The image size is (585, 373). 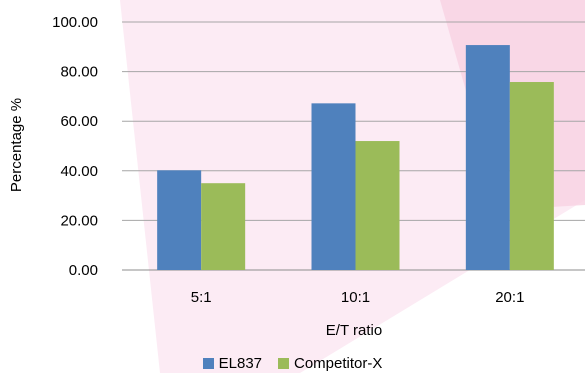 I want to click on y-tick-label: 40.00, so click(x=79, y=171).